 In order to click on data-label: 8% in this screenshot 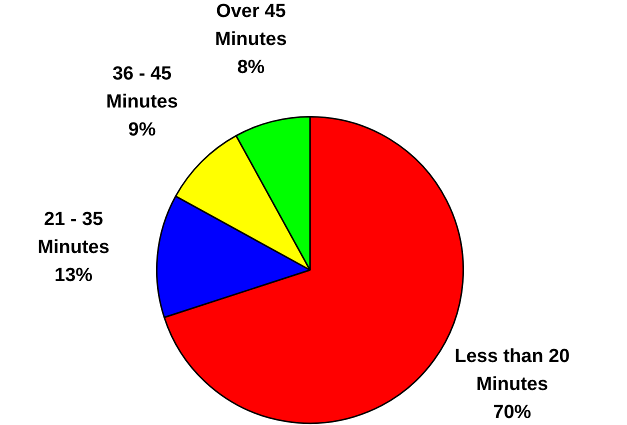, I will do `click(251, 67)`.